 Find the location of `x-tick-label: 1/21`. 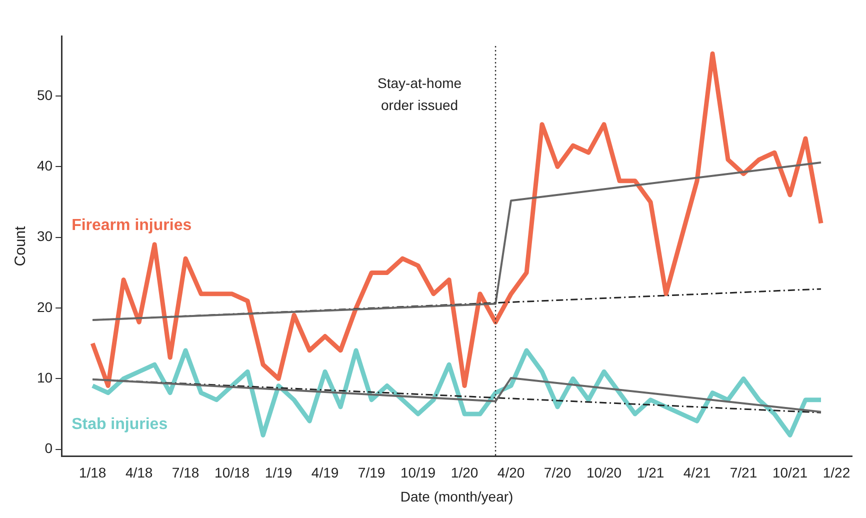

x-tick-label: 1/21 is located at coordinates (650, 472).